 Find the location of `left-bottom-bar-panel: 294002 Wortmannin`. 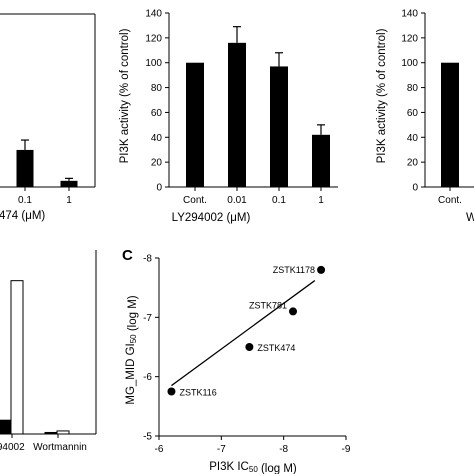

left-bottom-bar-panel: 294002 Wortmannin is located at coordinates (48, 351).